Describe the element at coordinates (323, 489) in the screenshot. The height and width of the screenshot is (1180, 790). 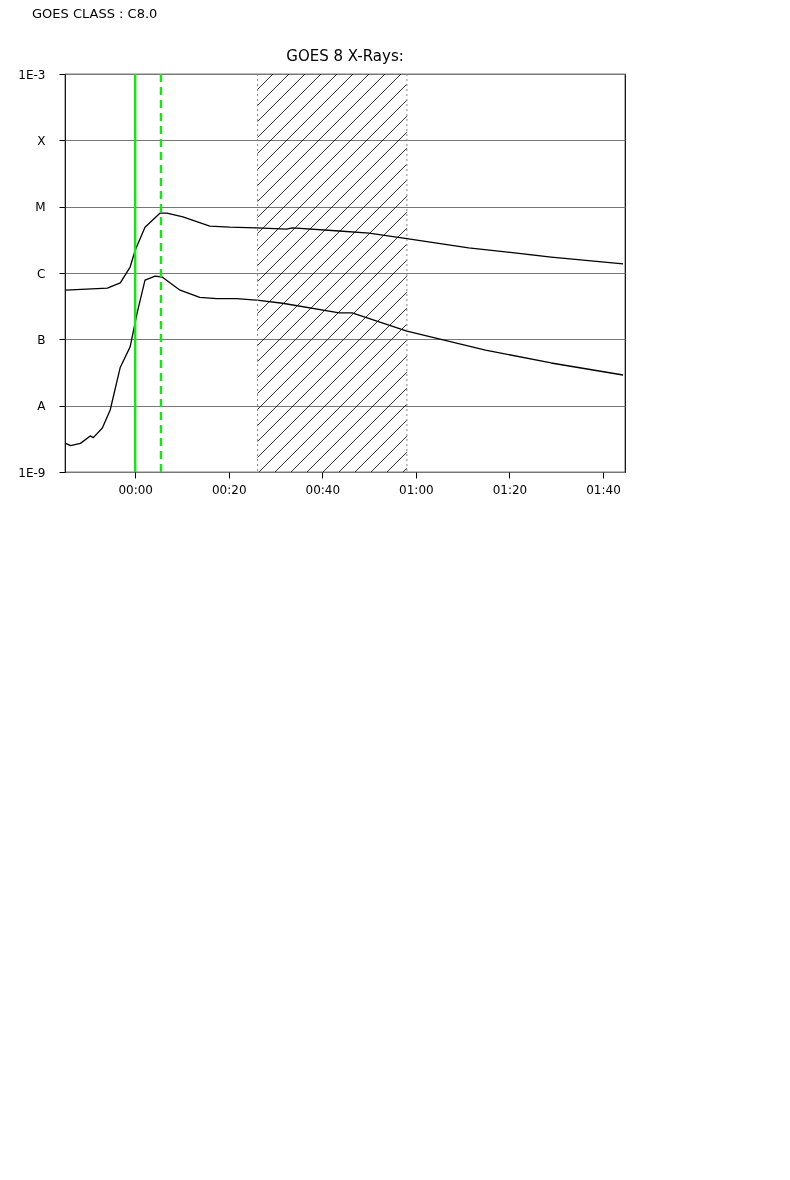
I see `x-tick-label: 00:40` at that location.